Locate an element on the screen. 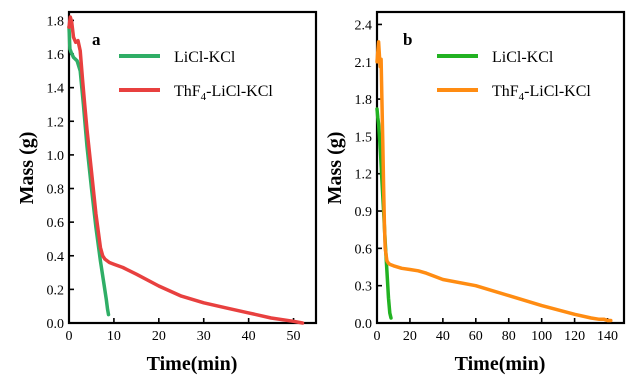  panel-b-y-tick-label: 2.1 is located at coordinates (364, 63).